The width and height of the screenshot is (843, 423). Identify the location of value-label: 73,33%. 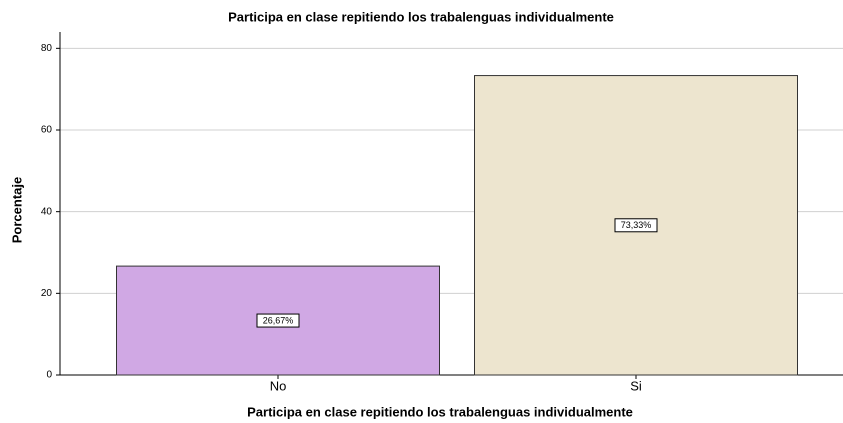
(636, 225).